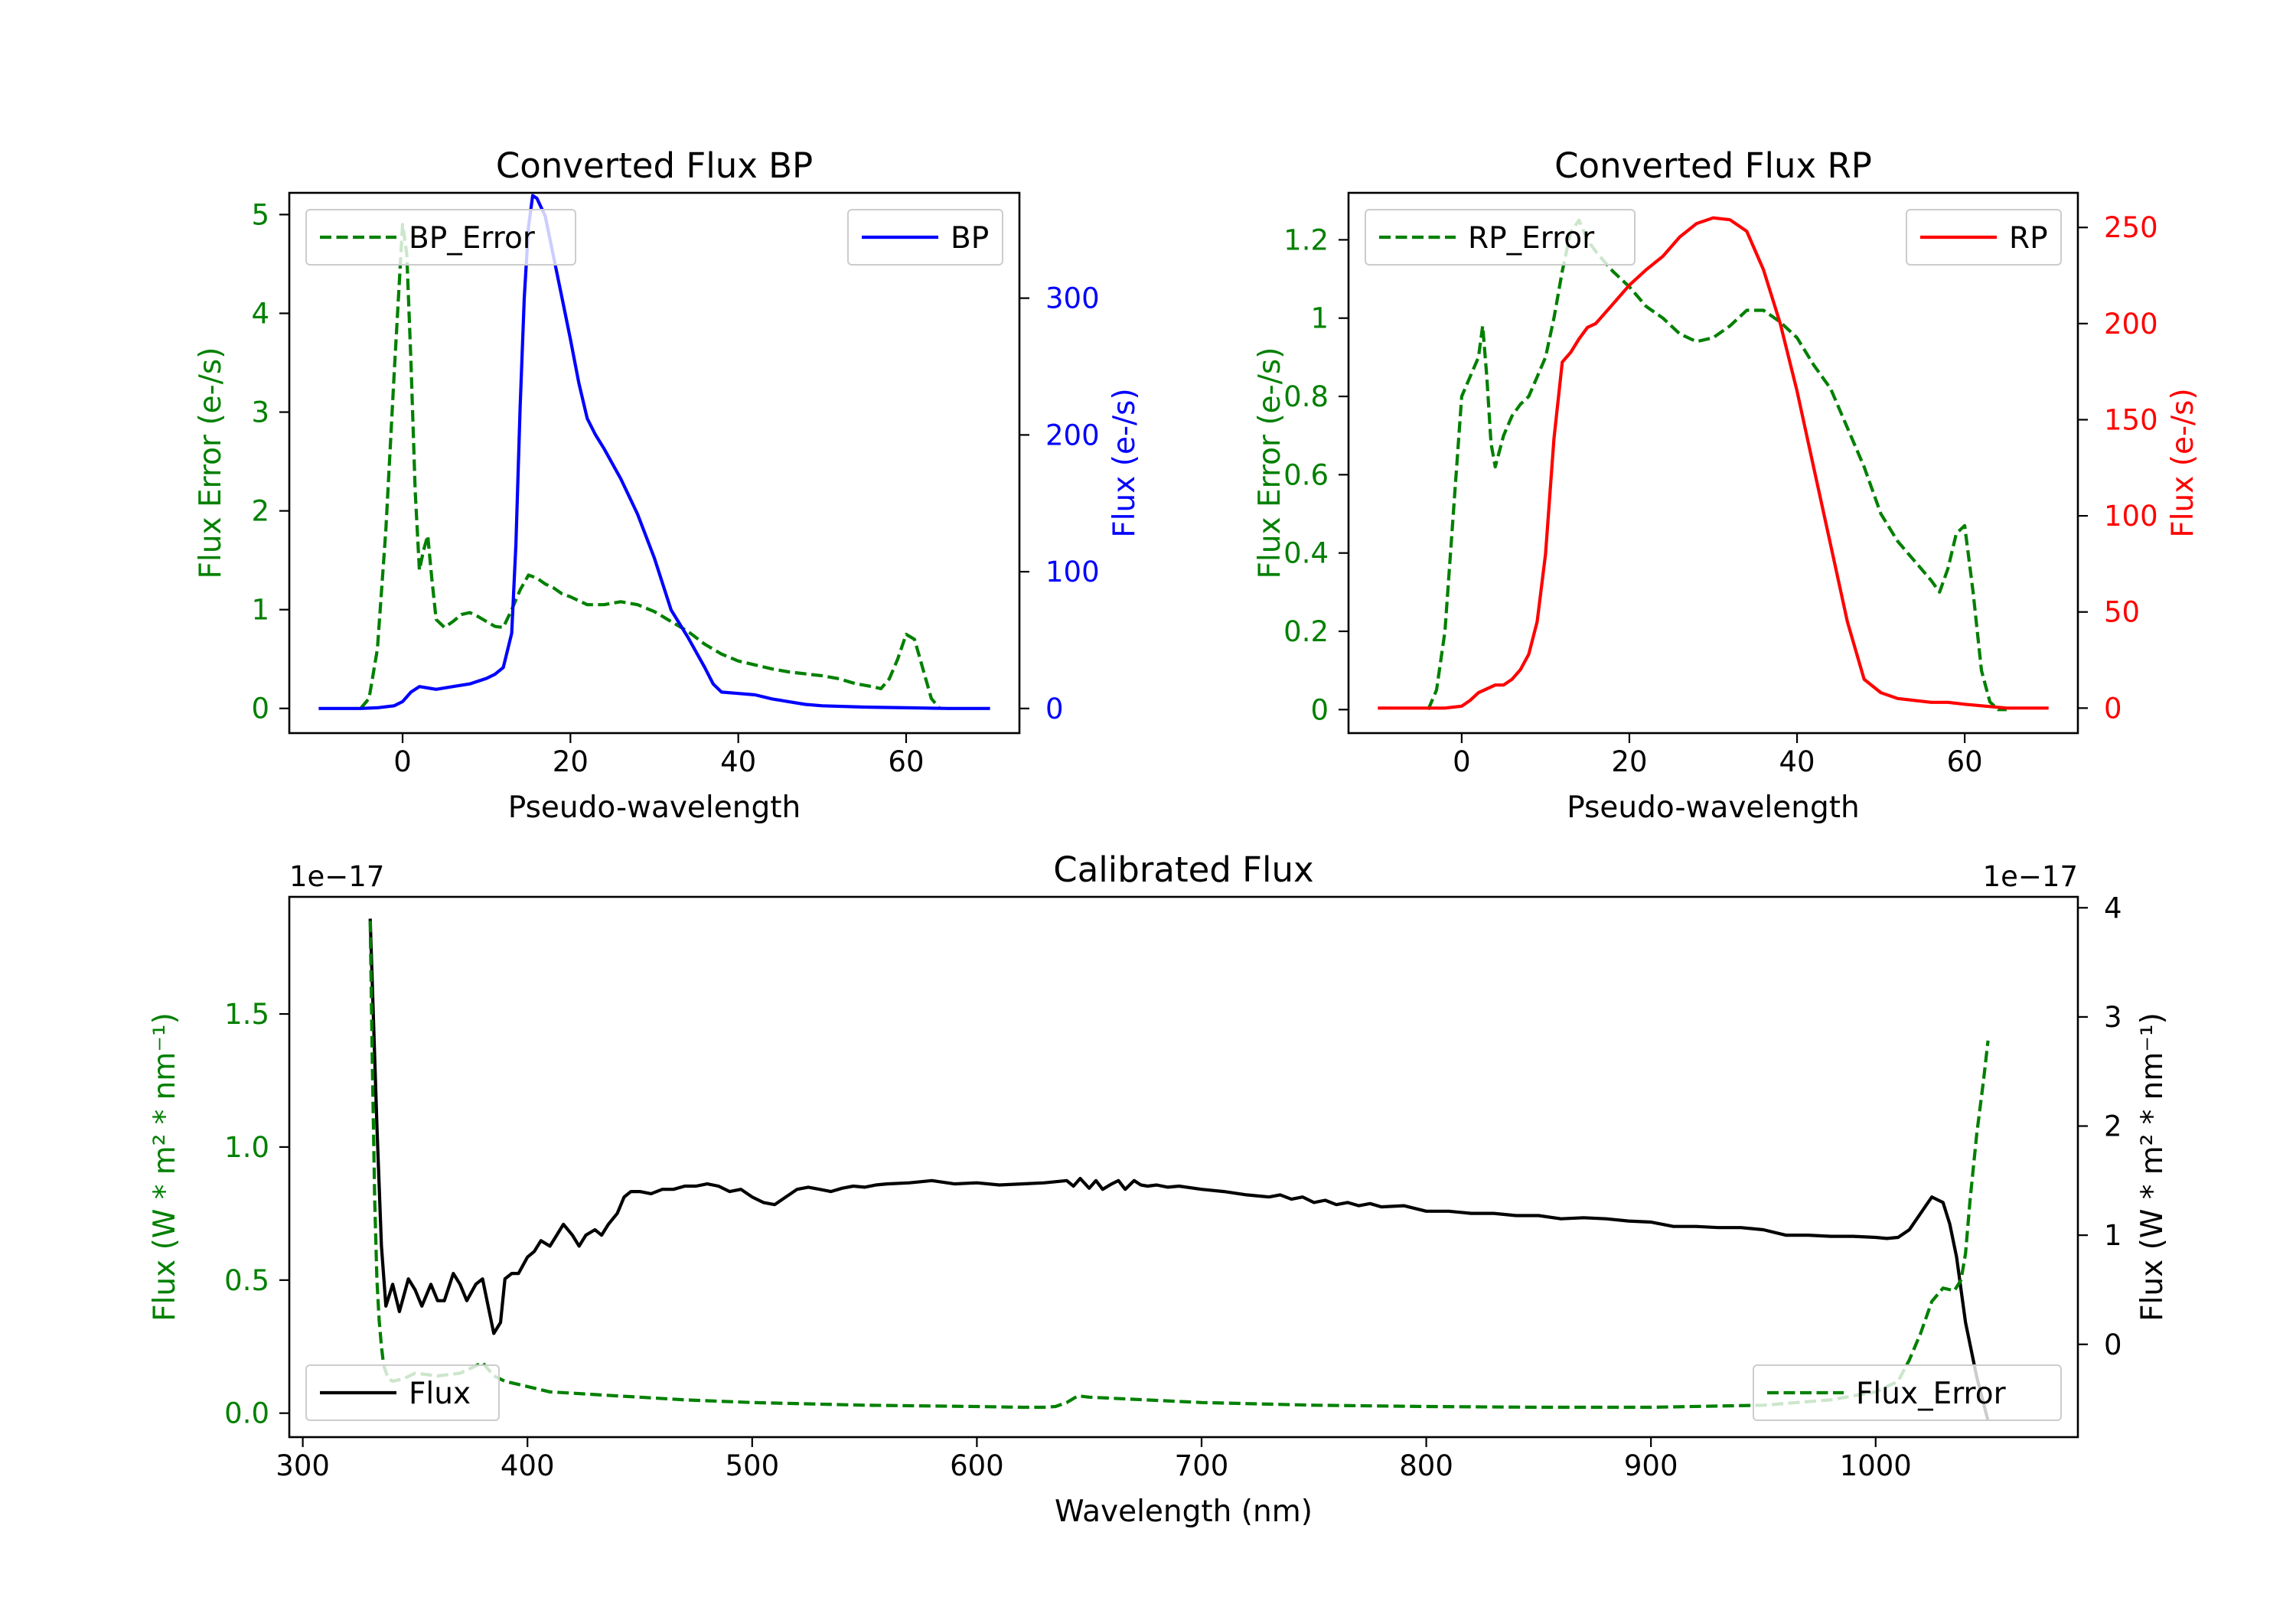 Image resolution: width=2296 pixels, height=1607 pixels. I want to click on y2-tick-label: 3, so click(2113, 1017).